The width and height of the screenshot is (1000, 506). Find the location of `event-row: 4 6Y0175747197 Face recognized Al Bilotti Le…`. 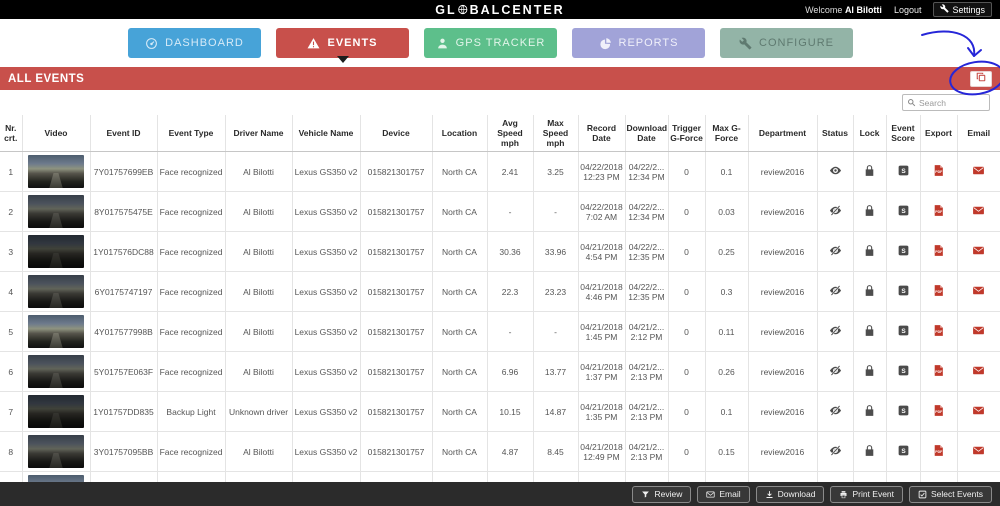

event-row: 4 6Y0175747197 Face recognized Al Bilotti Le… is located at coordinates (500, 291).